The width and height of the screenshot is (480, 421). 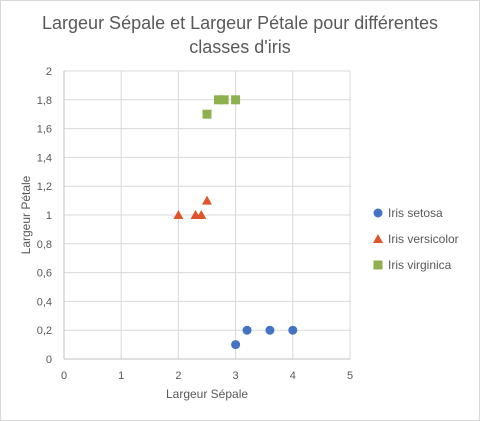 What do you see at coordinates (121, 376) in the screenshot?
I see `x-tick-label: 1` at bounding box center [121, 376].